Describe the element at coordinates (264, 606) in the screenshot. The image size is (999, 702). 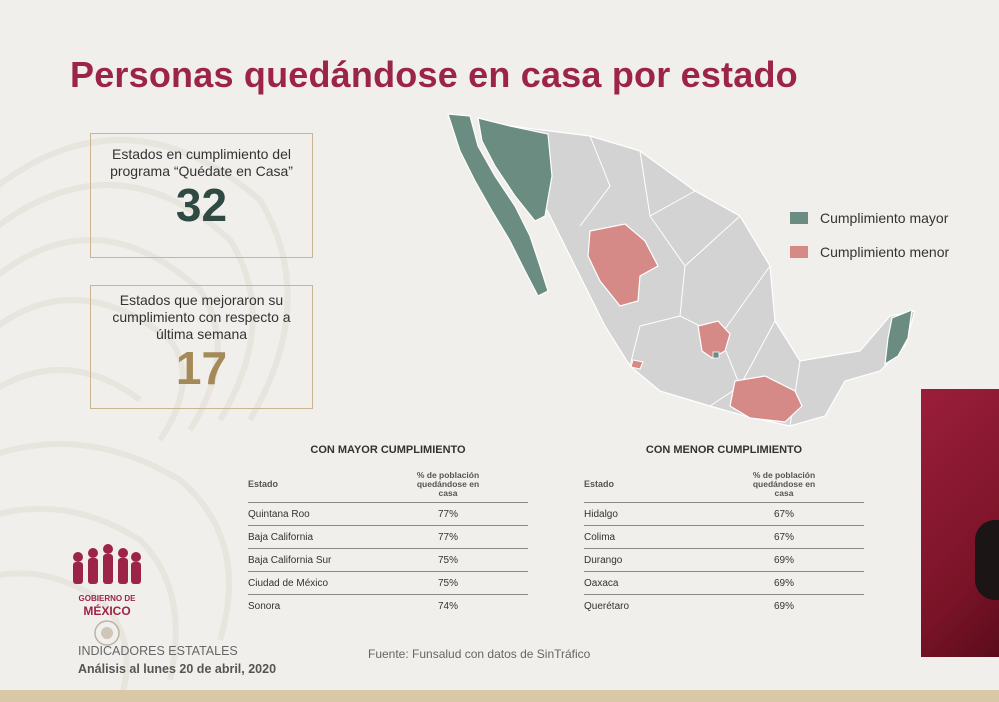
I see `cell-state: Sonora` at that location.